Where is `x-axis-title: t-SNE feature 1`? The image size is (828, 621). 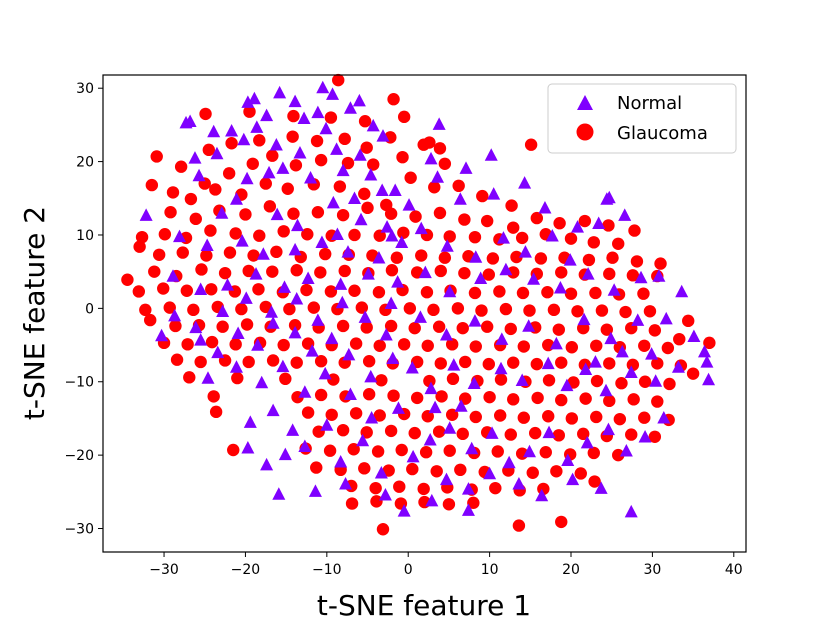 x-axis-title: t-SNE feature 1 is located at coordinates (424, 605).